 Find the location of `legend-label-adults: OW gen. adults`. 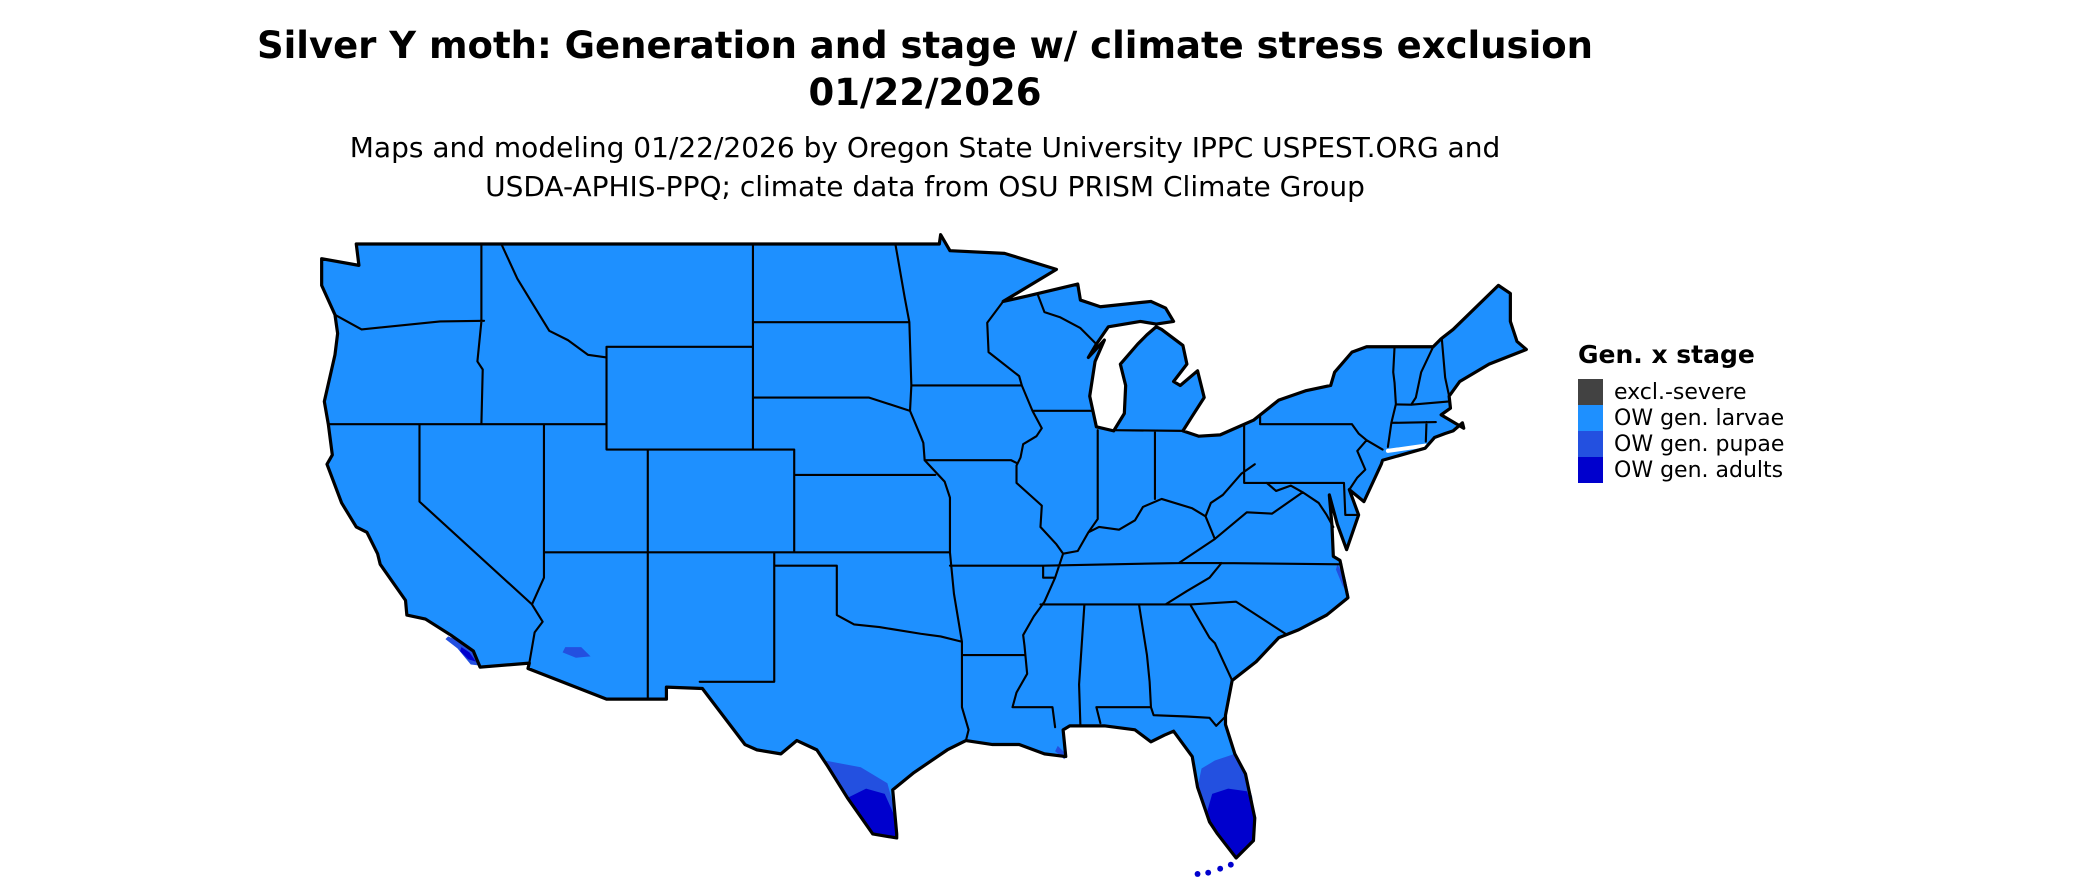

legend-label-adults: OW gen. adults is located at coordinates (1699, 470).